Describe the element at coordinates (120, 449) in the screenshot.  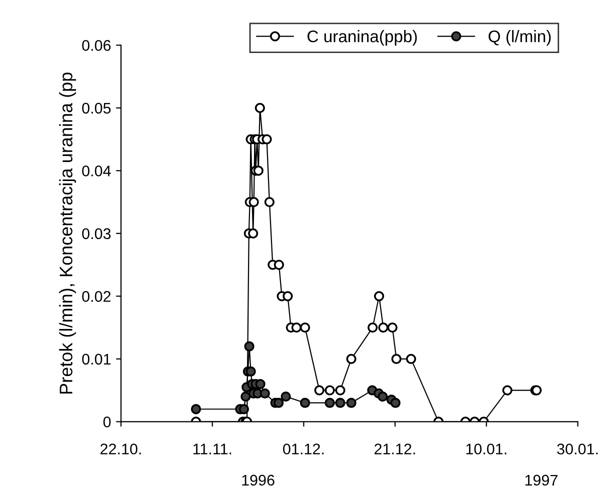
I see `x-tick-label: 22.10.` at that location.